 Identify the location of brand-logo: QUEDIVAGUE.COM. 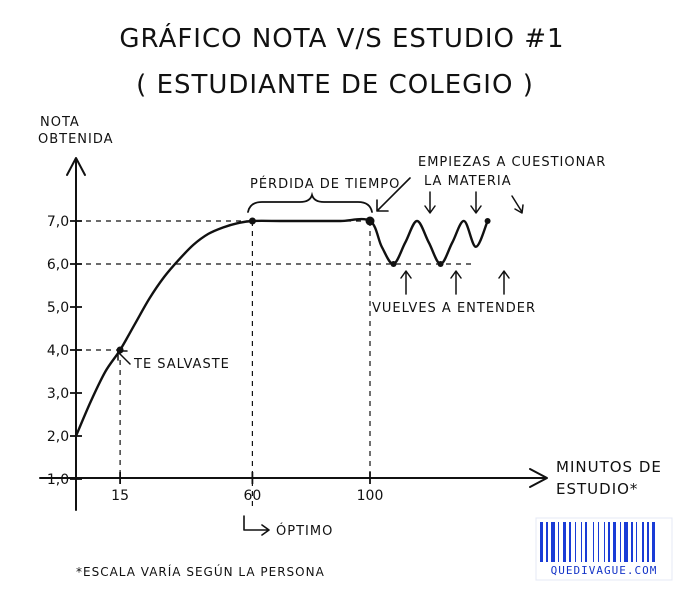
(604, 549).